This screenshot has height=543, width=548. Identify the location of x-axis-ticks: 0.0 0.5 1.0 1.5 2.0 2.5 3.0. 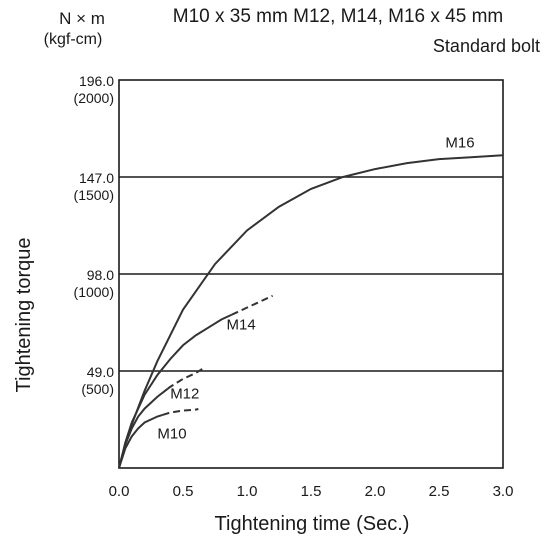
(311, 491).